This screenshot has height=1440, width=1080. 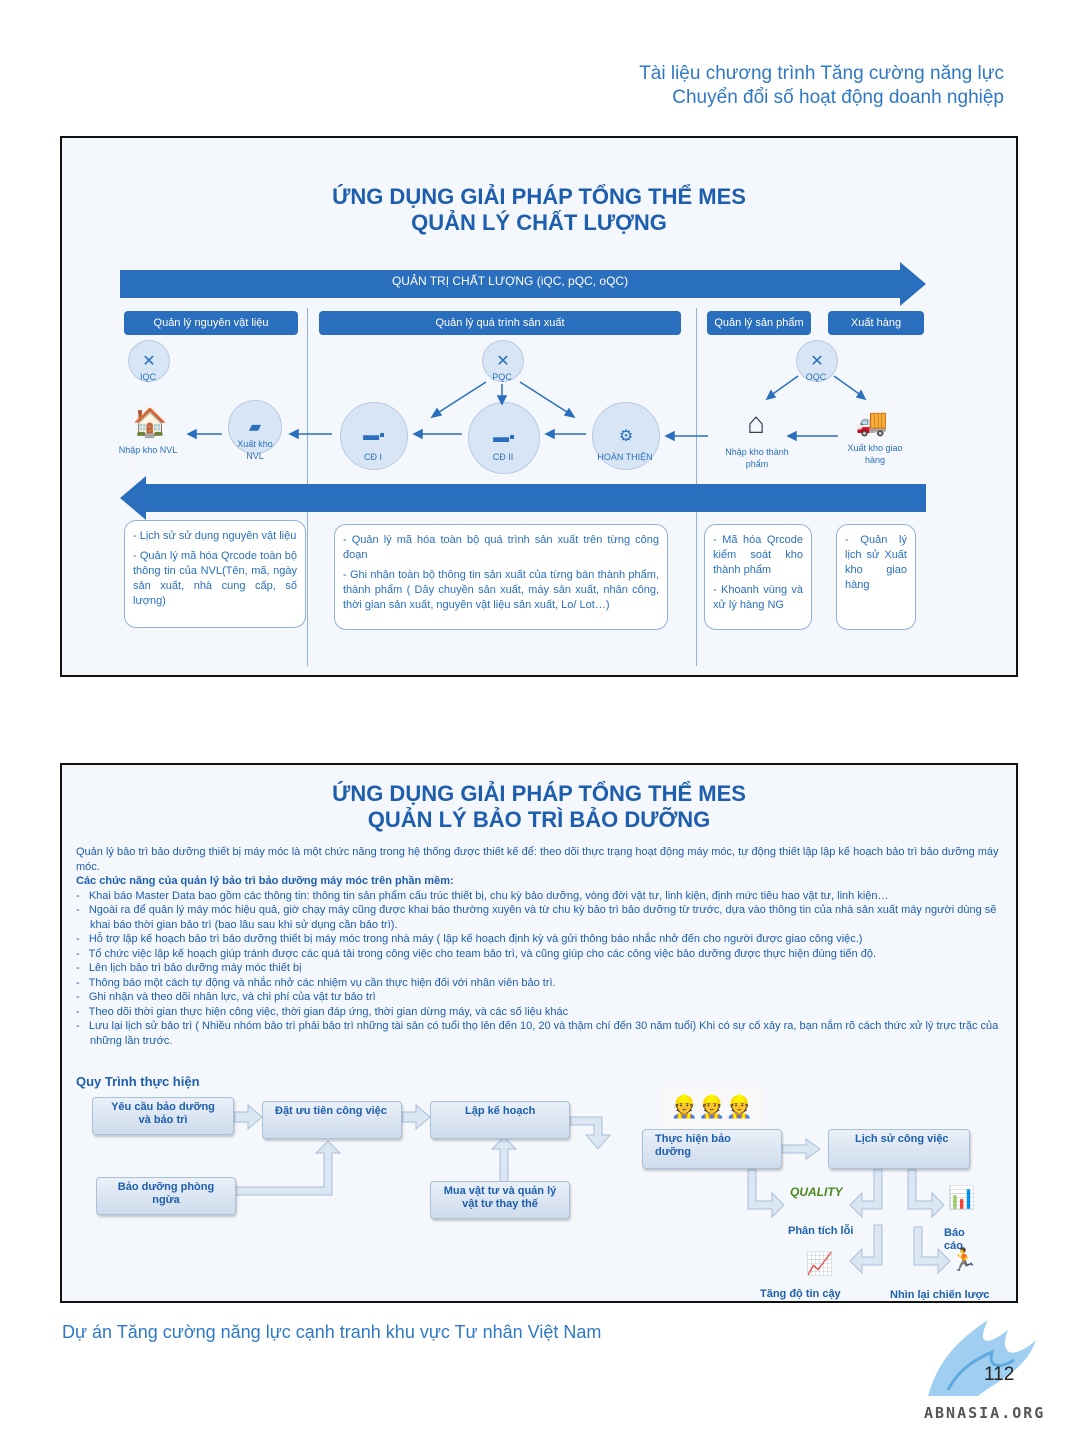 What do you see at coordinates (510, 281) in the screenshot?
I see `top-arrow-label: QUẢN TRỊ CHẤT LƯỢNG (iQC, pQC, oQC)` at bounding box center [510, 281].